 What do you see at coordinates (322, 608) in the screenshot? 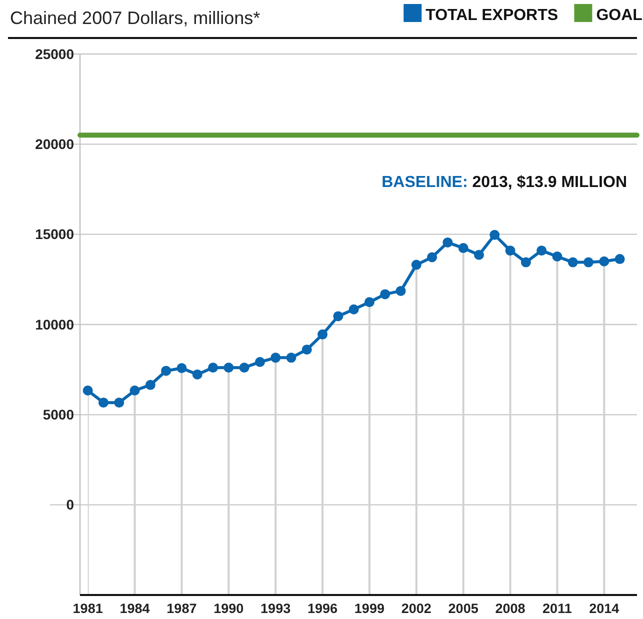
I see `x-tick-label: 1996` at bounding box center [322, 608].